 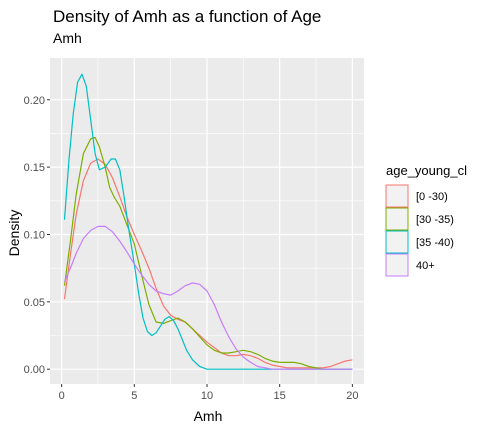 What do you see at coordinates (352, 396) in the screenshot?
I see `x-tick-label: 20` at bounding box center [352, 396].